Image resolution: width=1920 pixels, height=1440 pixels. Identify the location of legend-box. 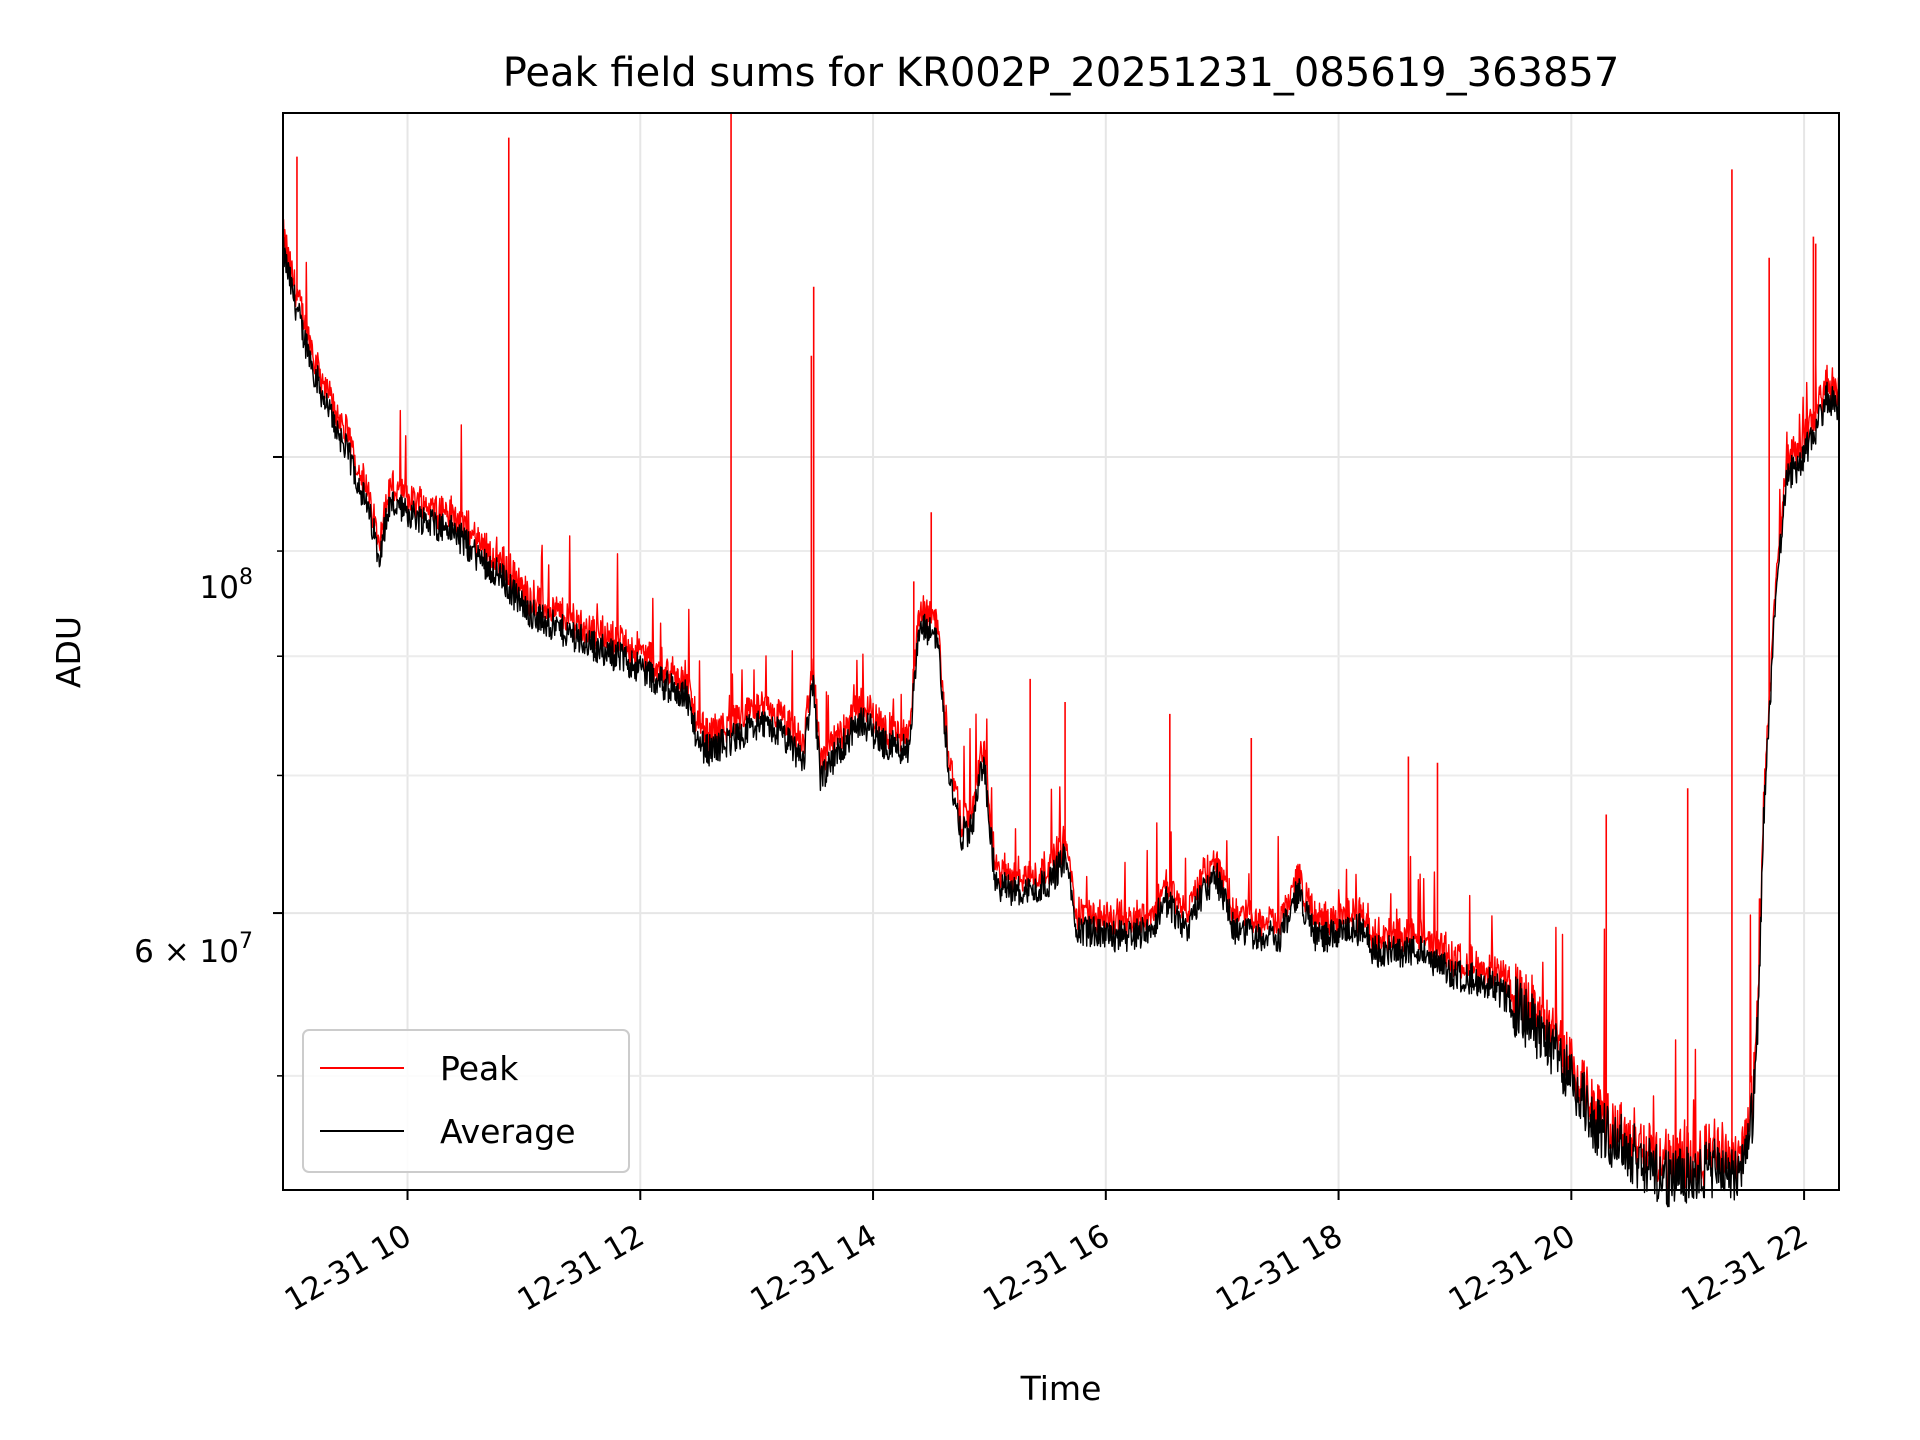
(466, 1101).